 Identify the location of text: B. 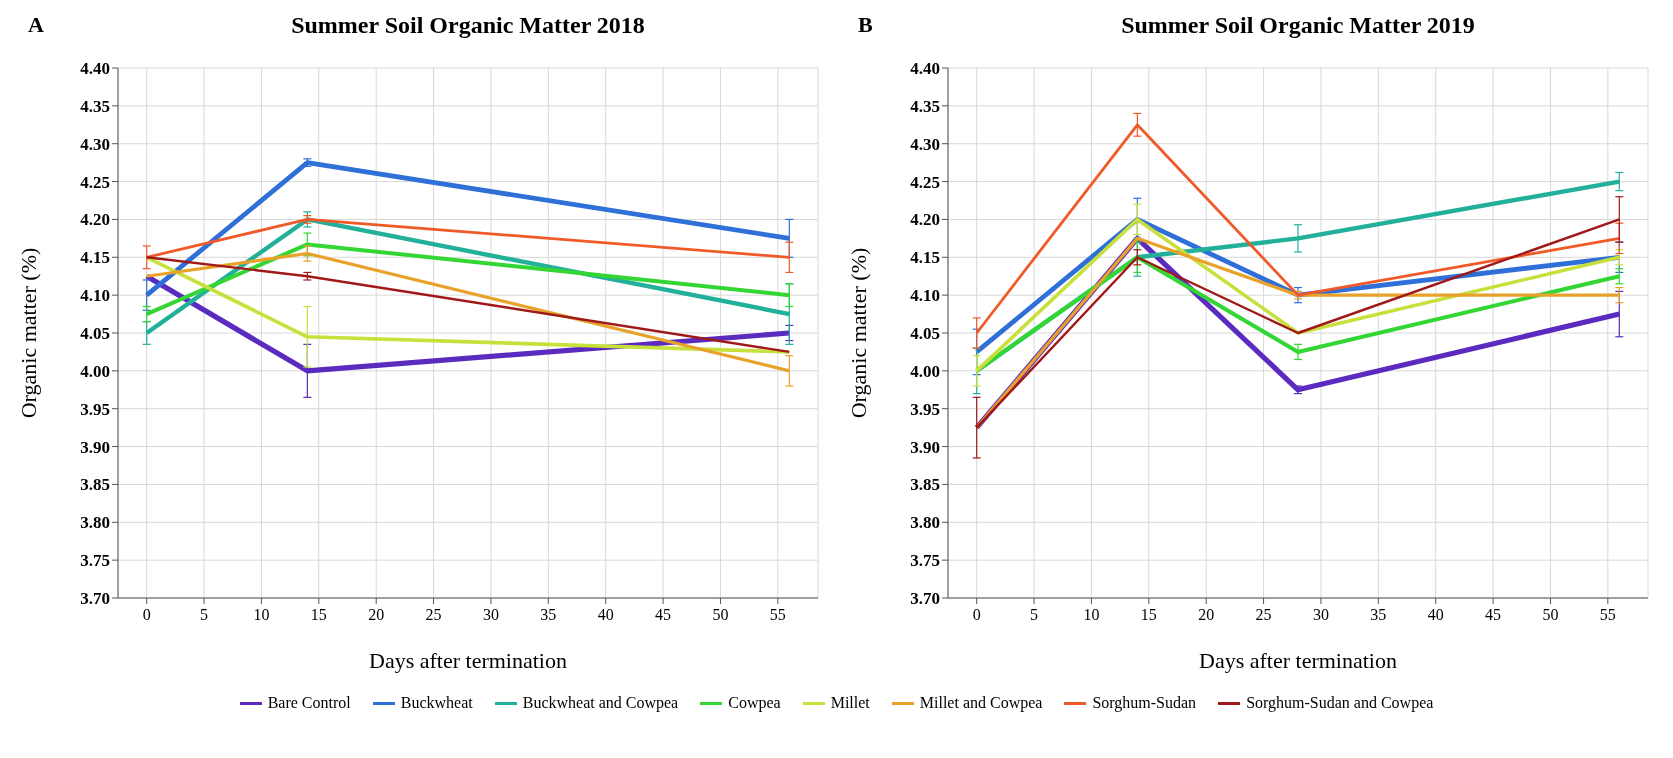
(865, 25).